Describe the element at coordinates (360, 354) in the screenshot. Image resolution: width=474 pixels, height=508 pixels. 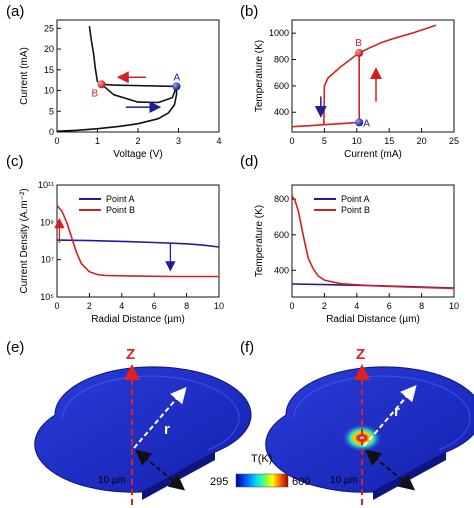
I see `z-label-f: Z` at that location.